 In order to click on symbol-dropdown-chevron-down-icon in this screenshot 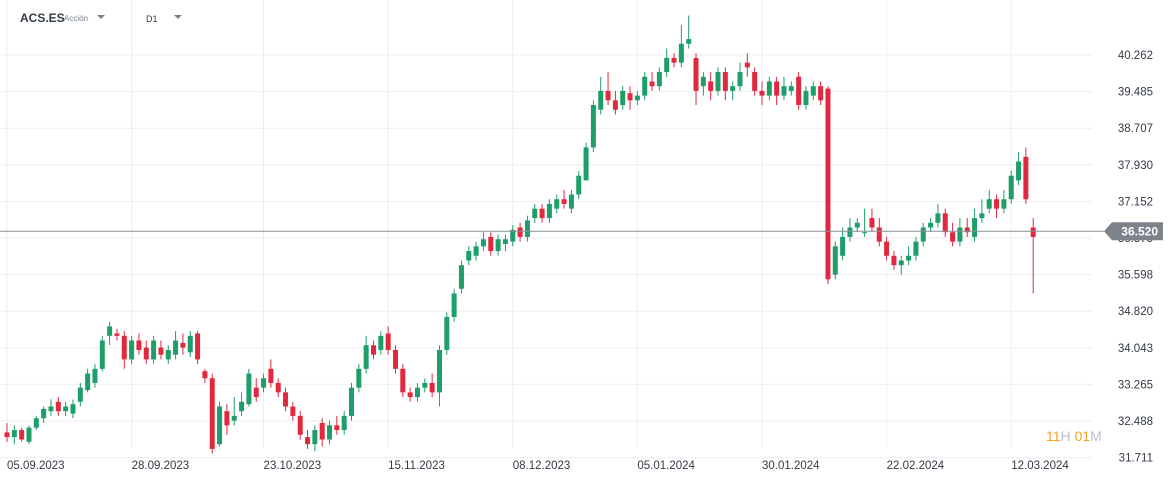, I will do `click(101, 17)`.